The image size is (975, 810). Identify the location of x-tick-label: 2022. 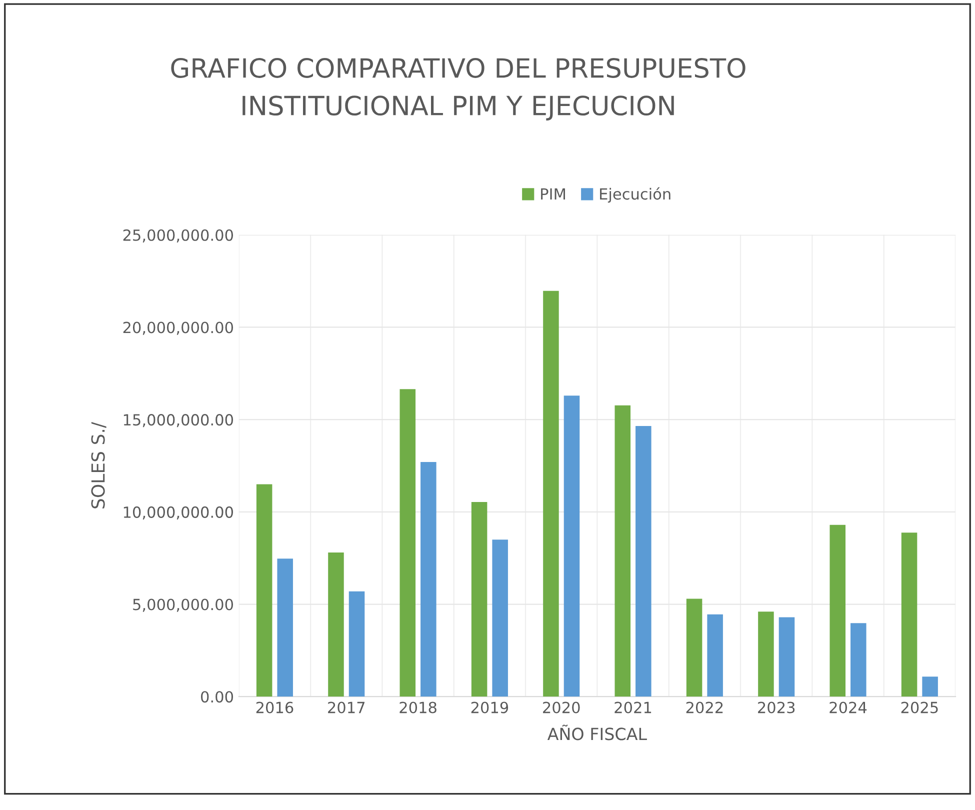
(704, 708).